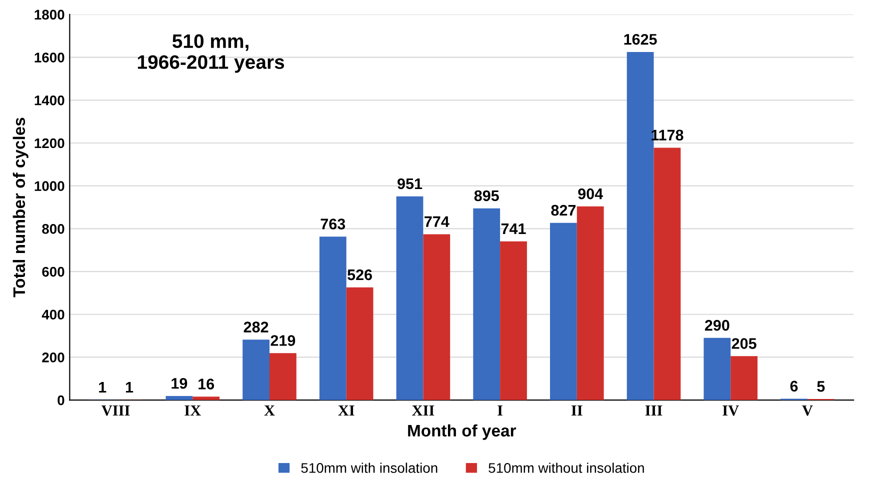  Describe the element at coordinates (423, 411) in the screenshot. I see `x-tick-label: XII` at that location.